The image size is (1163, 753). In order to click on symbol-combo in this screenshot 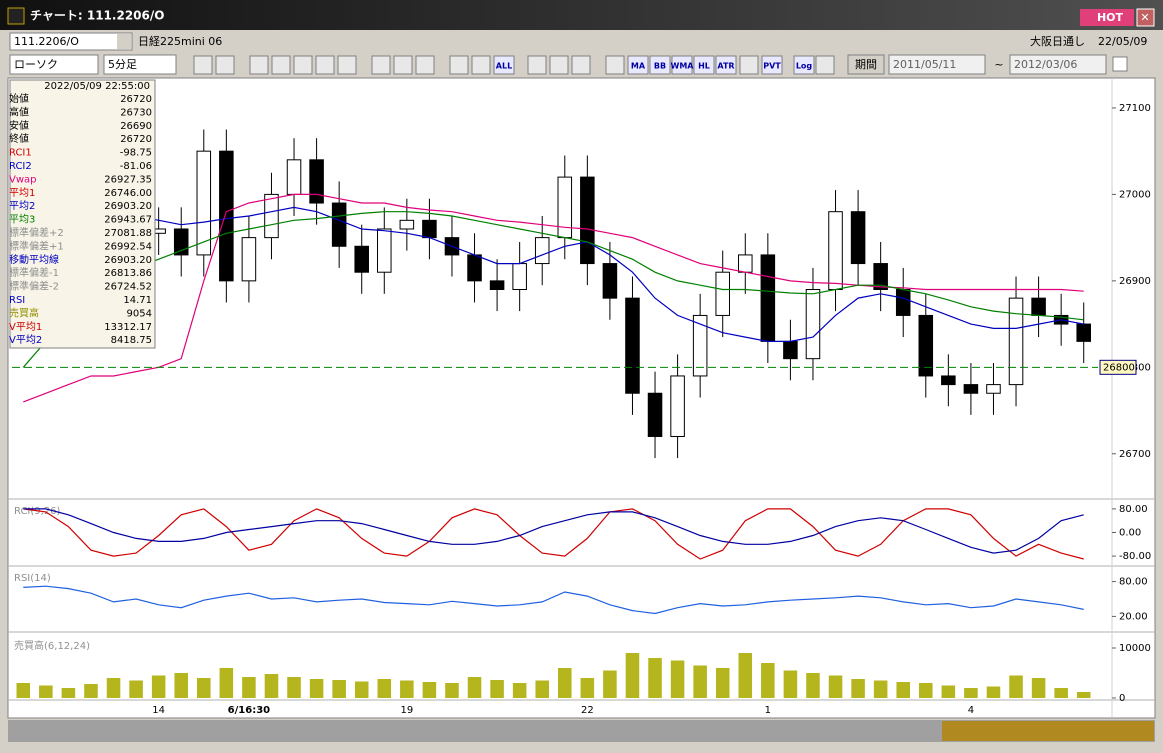, I will do `click(71, 41)`.